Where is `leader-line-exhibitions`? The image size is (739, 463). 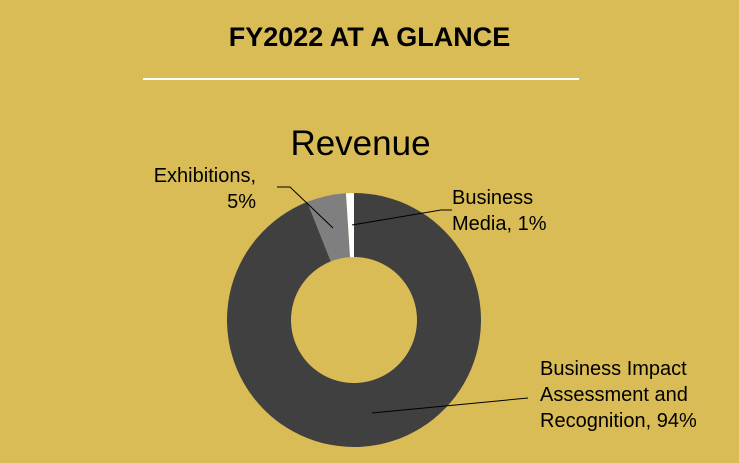 leader-line-exhibitions is located at coordinates (305, 207).